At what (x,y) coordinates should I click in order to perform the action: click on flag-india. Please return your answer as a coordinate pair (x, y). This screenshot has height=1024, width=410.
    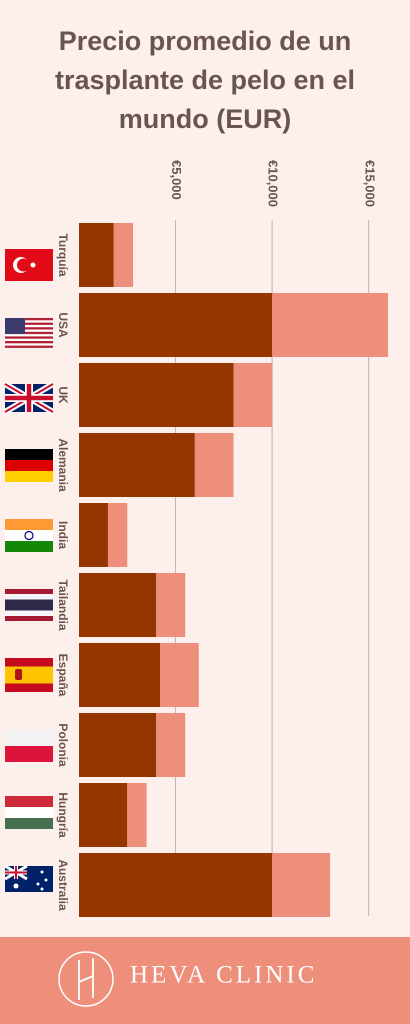
    Looking at the image, I should click on (29, 535).